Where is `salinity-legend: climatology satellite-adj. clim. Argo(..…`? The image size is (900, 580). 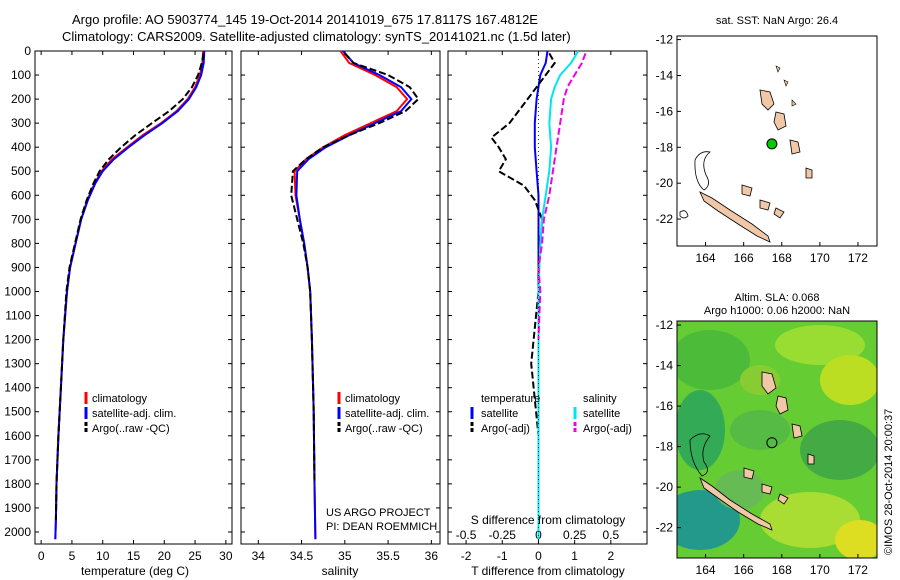 salinity-legend: climatology satellite-adj. clim. Argo(..… is located at coordinates (381, 462).